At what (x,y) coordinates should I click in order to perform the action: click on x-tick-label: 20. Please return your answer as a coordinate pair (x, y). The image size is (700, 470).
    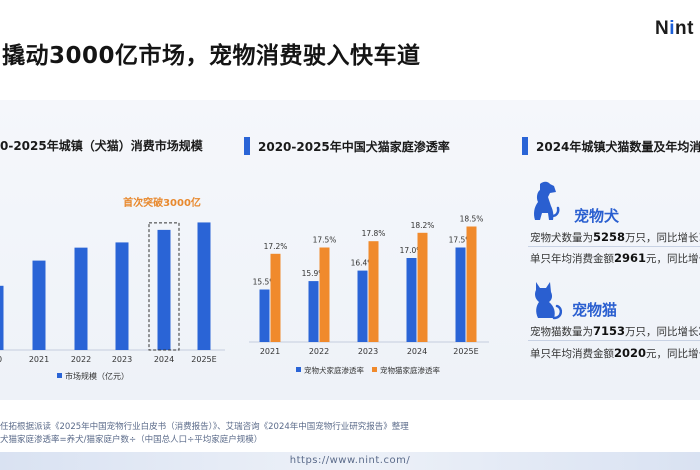
    Looking at the image, I should click on (1, 359).